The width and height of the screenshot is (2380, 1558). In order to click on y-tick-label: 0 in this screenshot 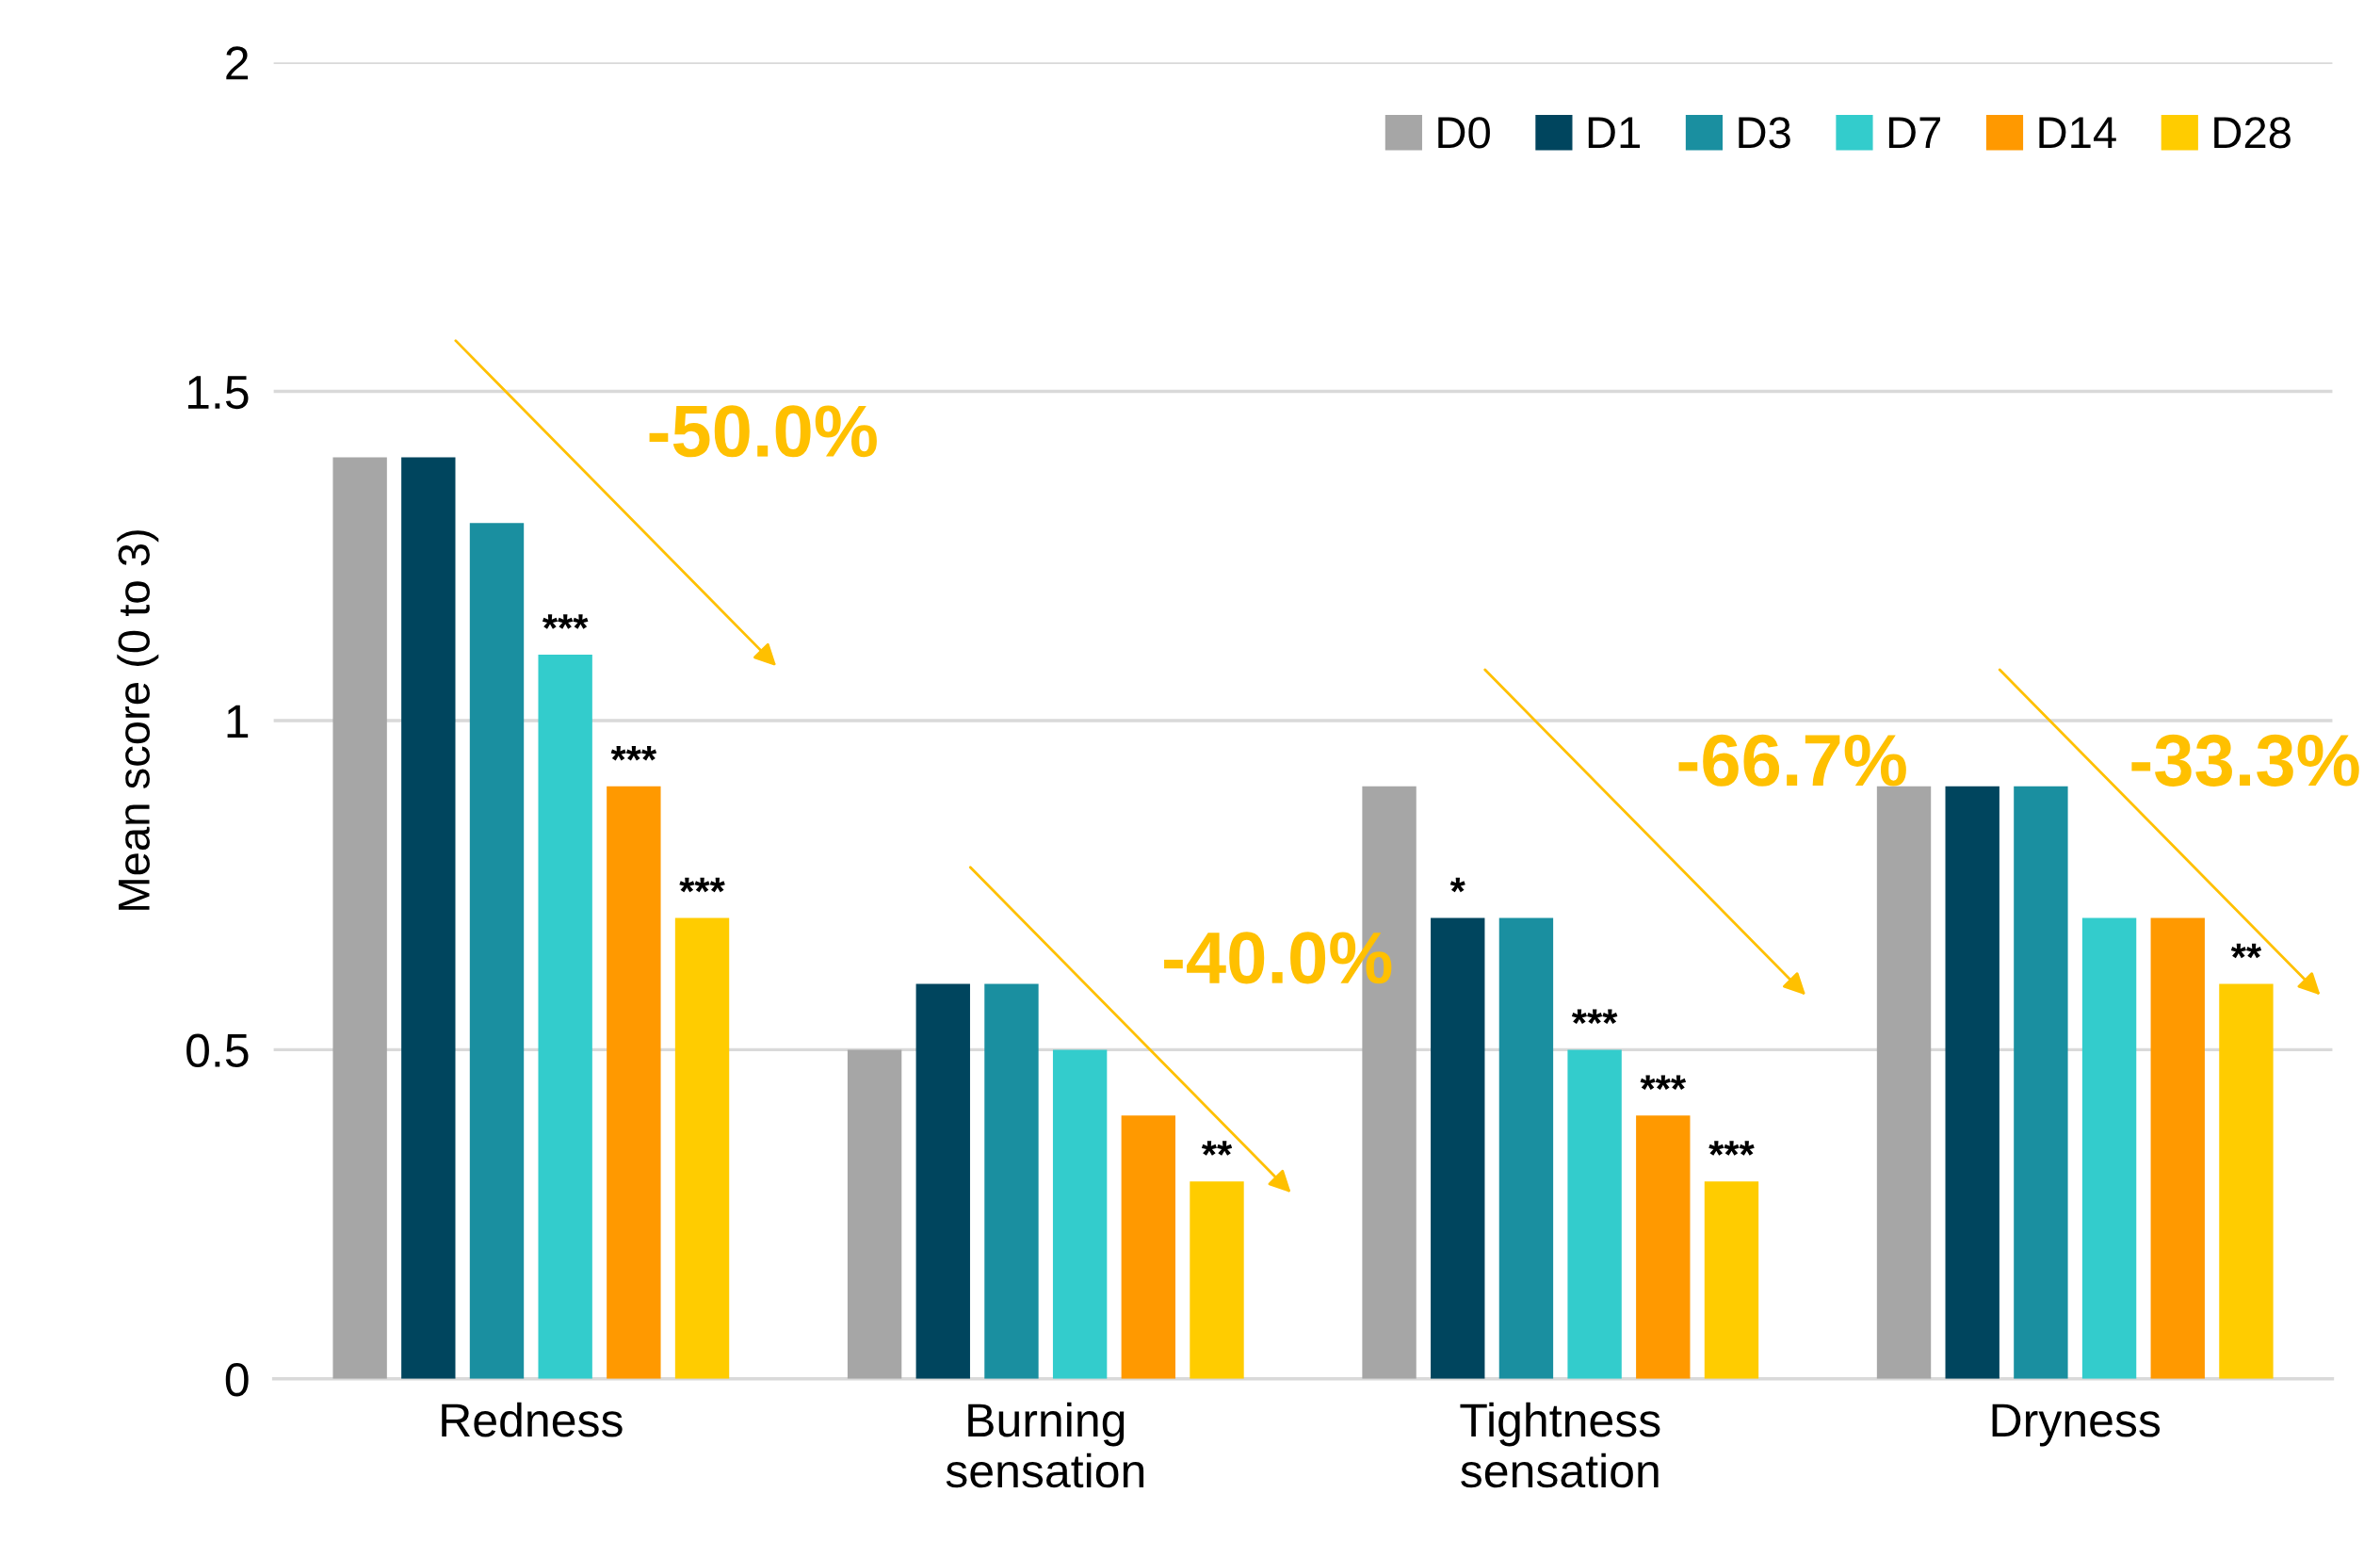, I will do `click(237, 1379)`.